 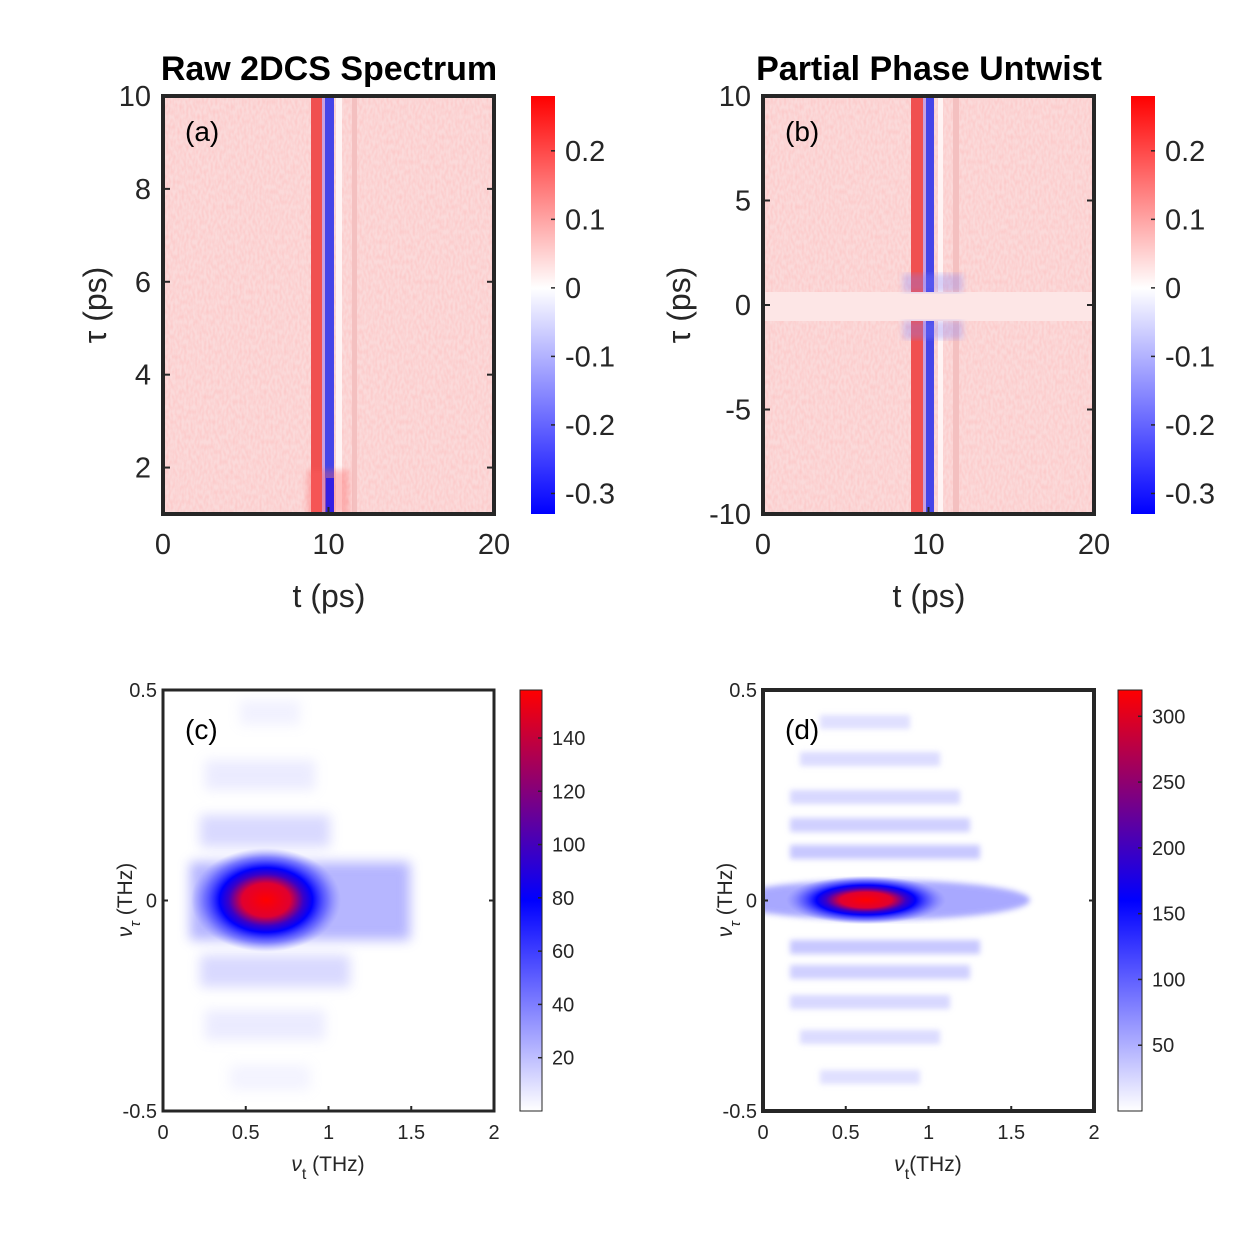 What do you see at coordinates (1190, 357) in the screenshot?
I see `panel-b-colorbar-tick-label: -0.1` at bounding box center [1190, 357].